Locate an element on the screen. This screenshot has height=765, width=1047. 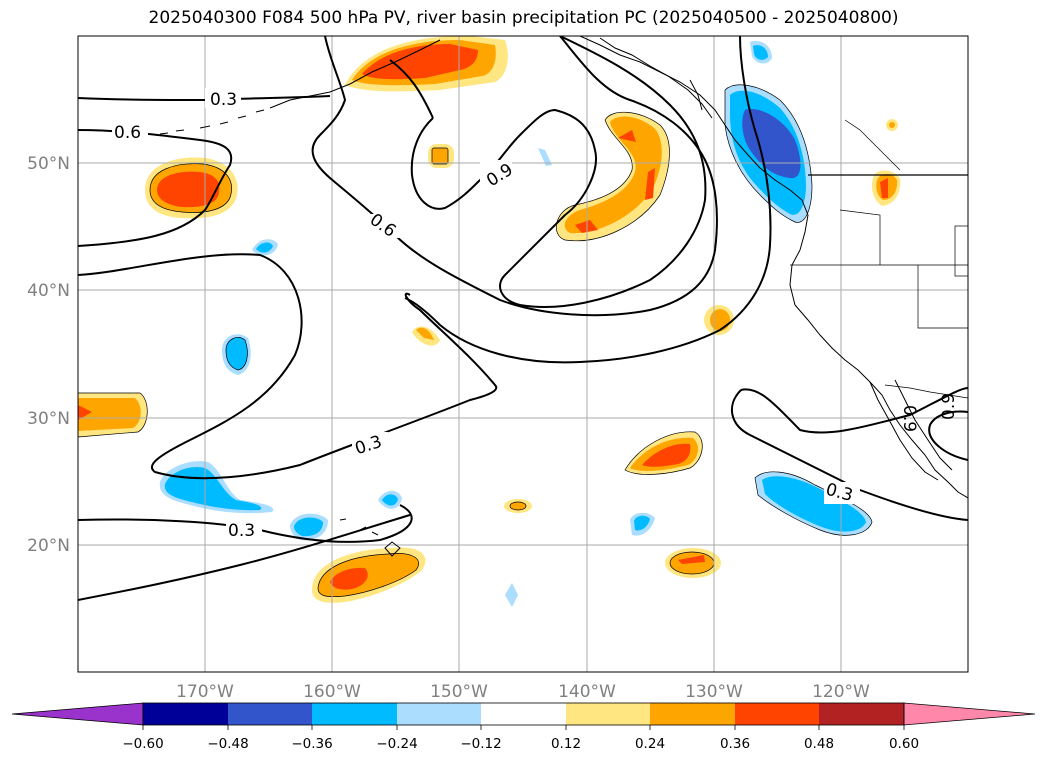
colorbar-tick-label: 0.36 is located at coordinates (735, 744).